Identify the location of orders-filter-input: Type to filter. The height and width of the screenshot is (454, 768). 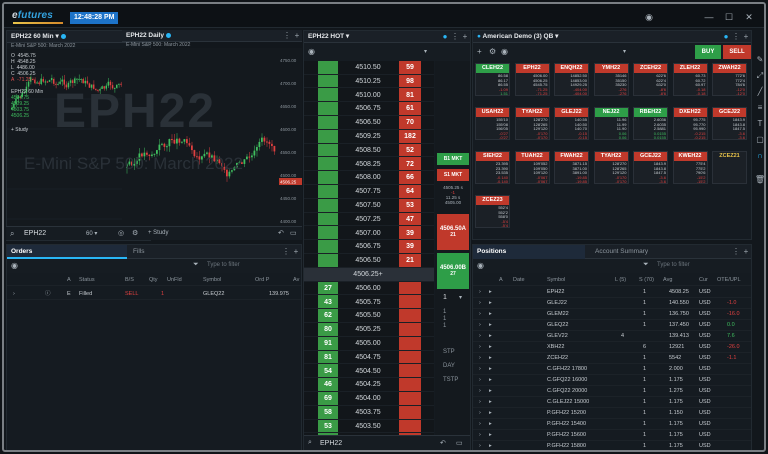
(223, 265).